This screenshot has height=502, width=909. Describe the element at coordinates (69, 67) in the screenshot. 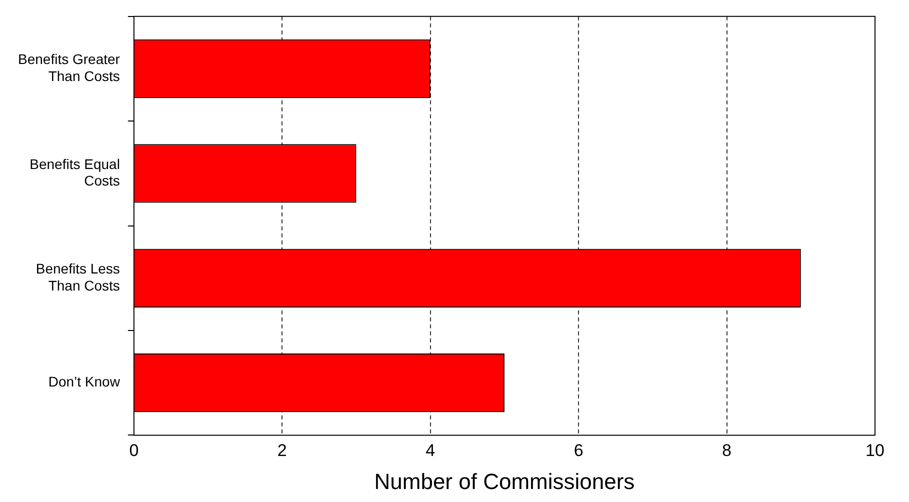

I see `y-tick-label: Benefits Greater Than Costs` at that location.